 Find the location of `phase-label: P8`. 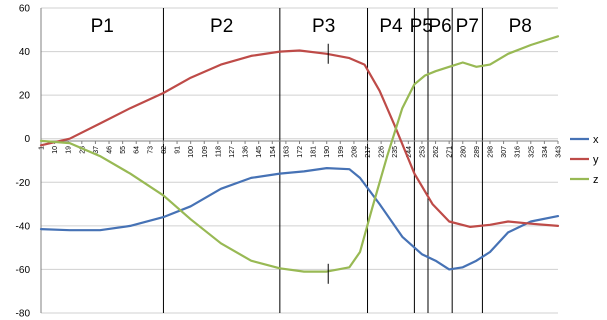

phase-label: P8 is located at coordinates (520, 26).